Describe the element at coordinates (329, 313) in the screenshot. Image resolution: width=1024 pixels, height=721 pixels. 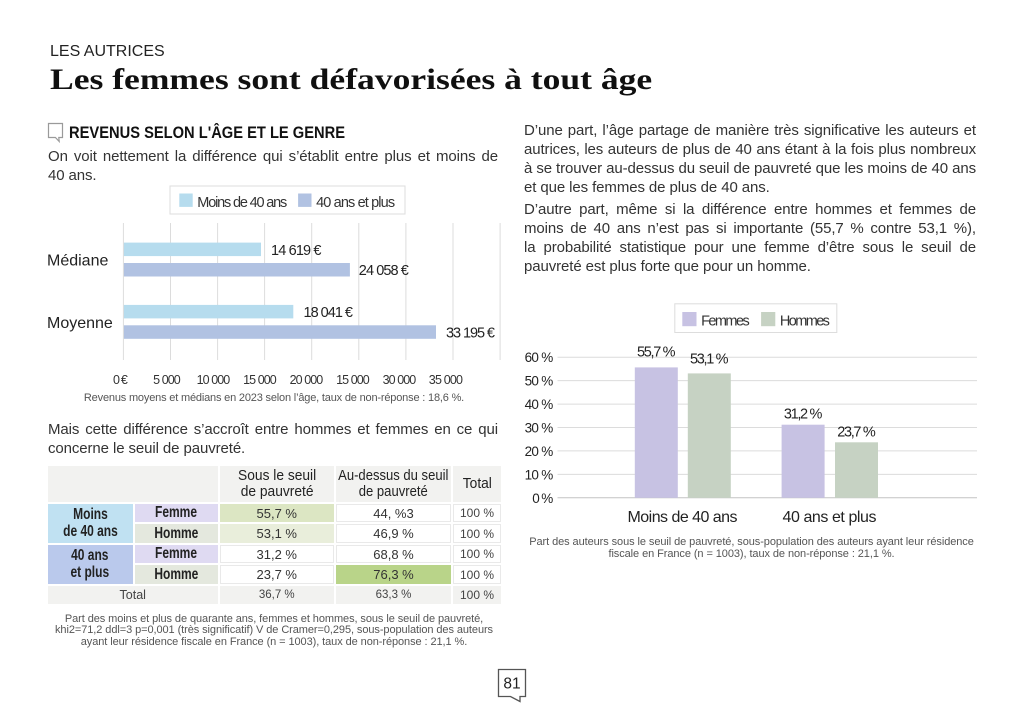
I see `svg-text: 18 041 €` at that location.